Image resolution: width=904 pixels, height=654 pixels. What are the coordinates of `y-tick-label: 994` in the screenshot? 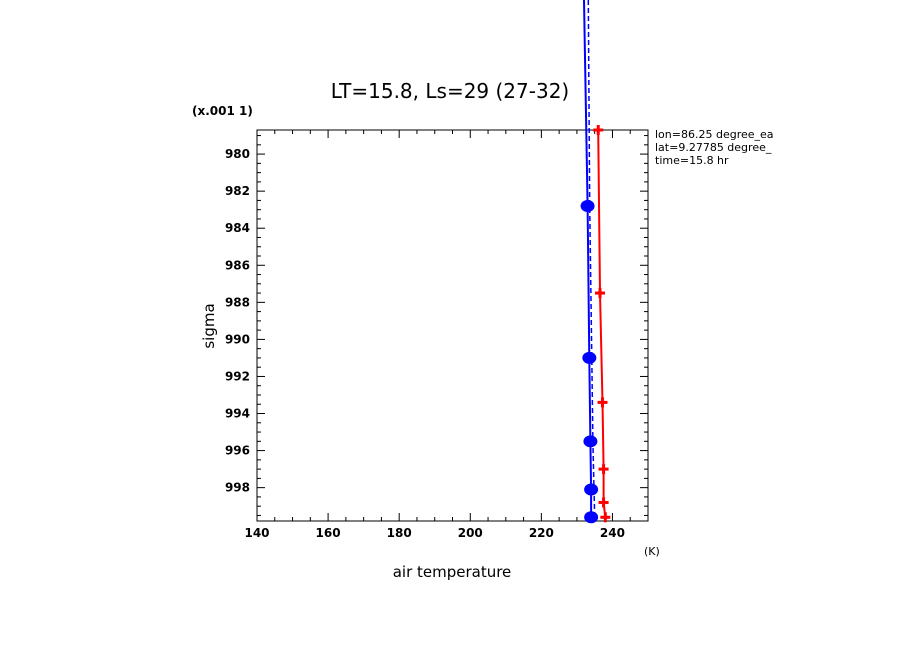 It's located at (237, 414).